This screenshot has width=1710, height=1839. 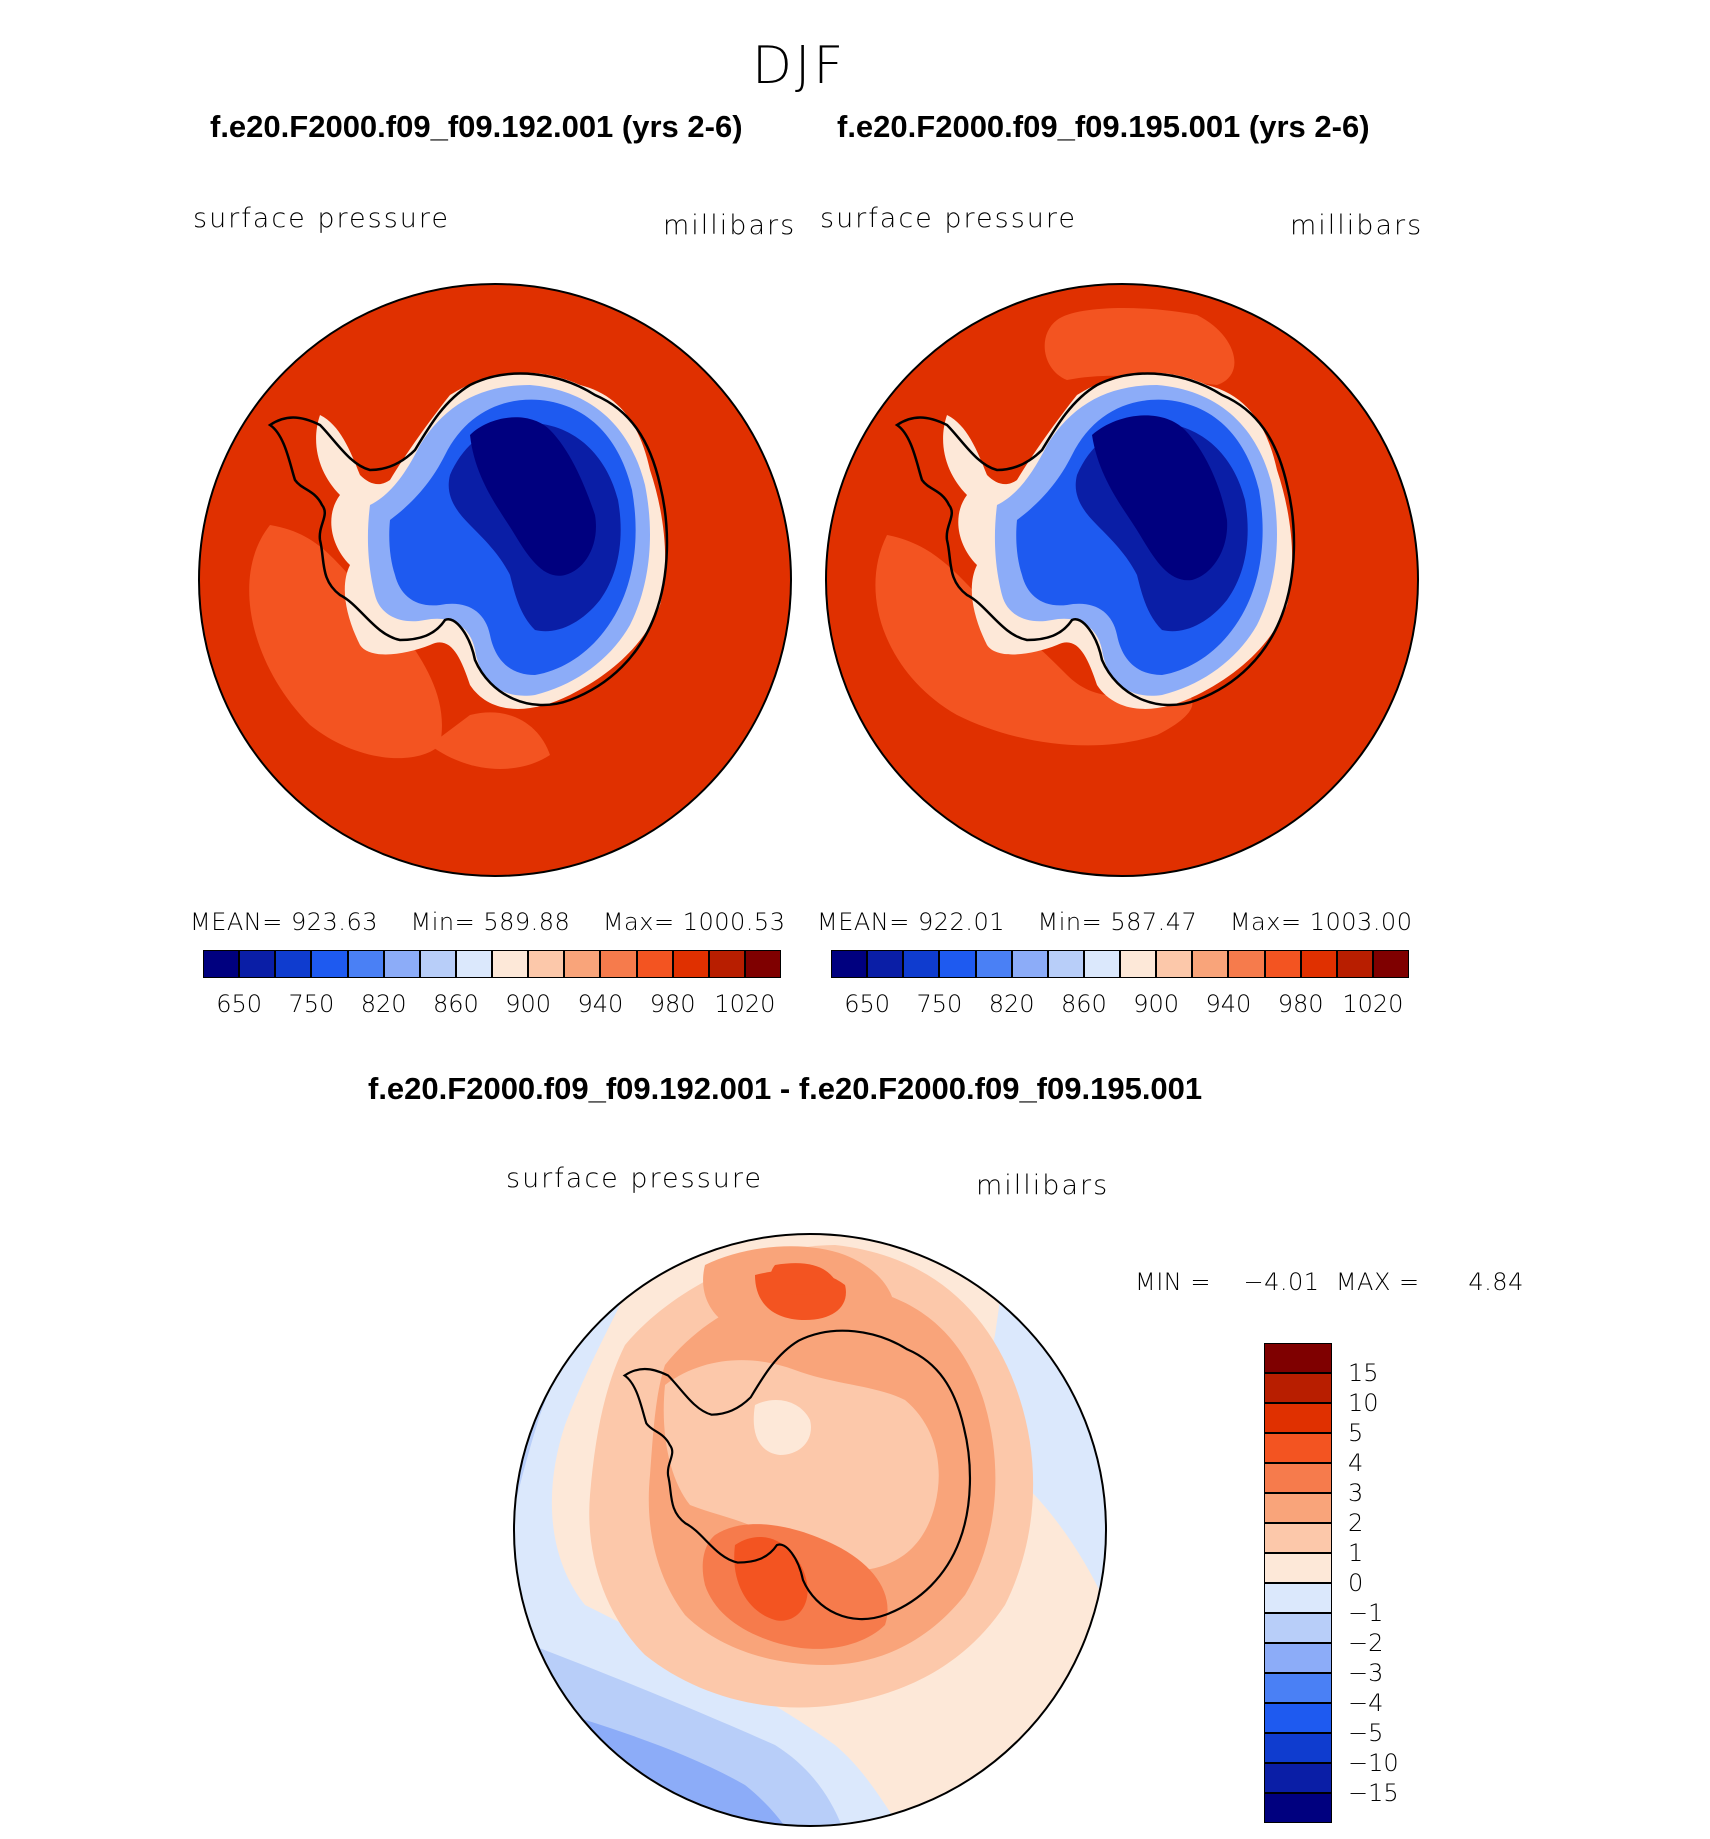 What do you see at coordinates (1377, 1282) in the screenshot?
I see `max-label: MAX =` at bounding box center [1377, 1282].